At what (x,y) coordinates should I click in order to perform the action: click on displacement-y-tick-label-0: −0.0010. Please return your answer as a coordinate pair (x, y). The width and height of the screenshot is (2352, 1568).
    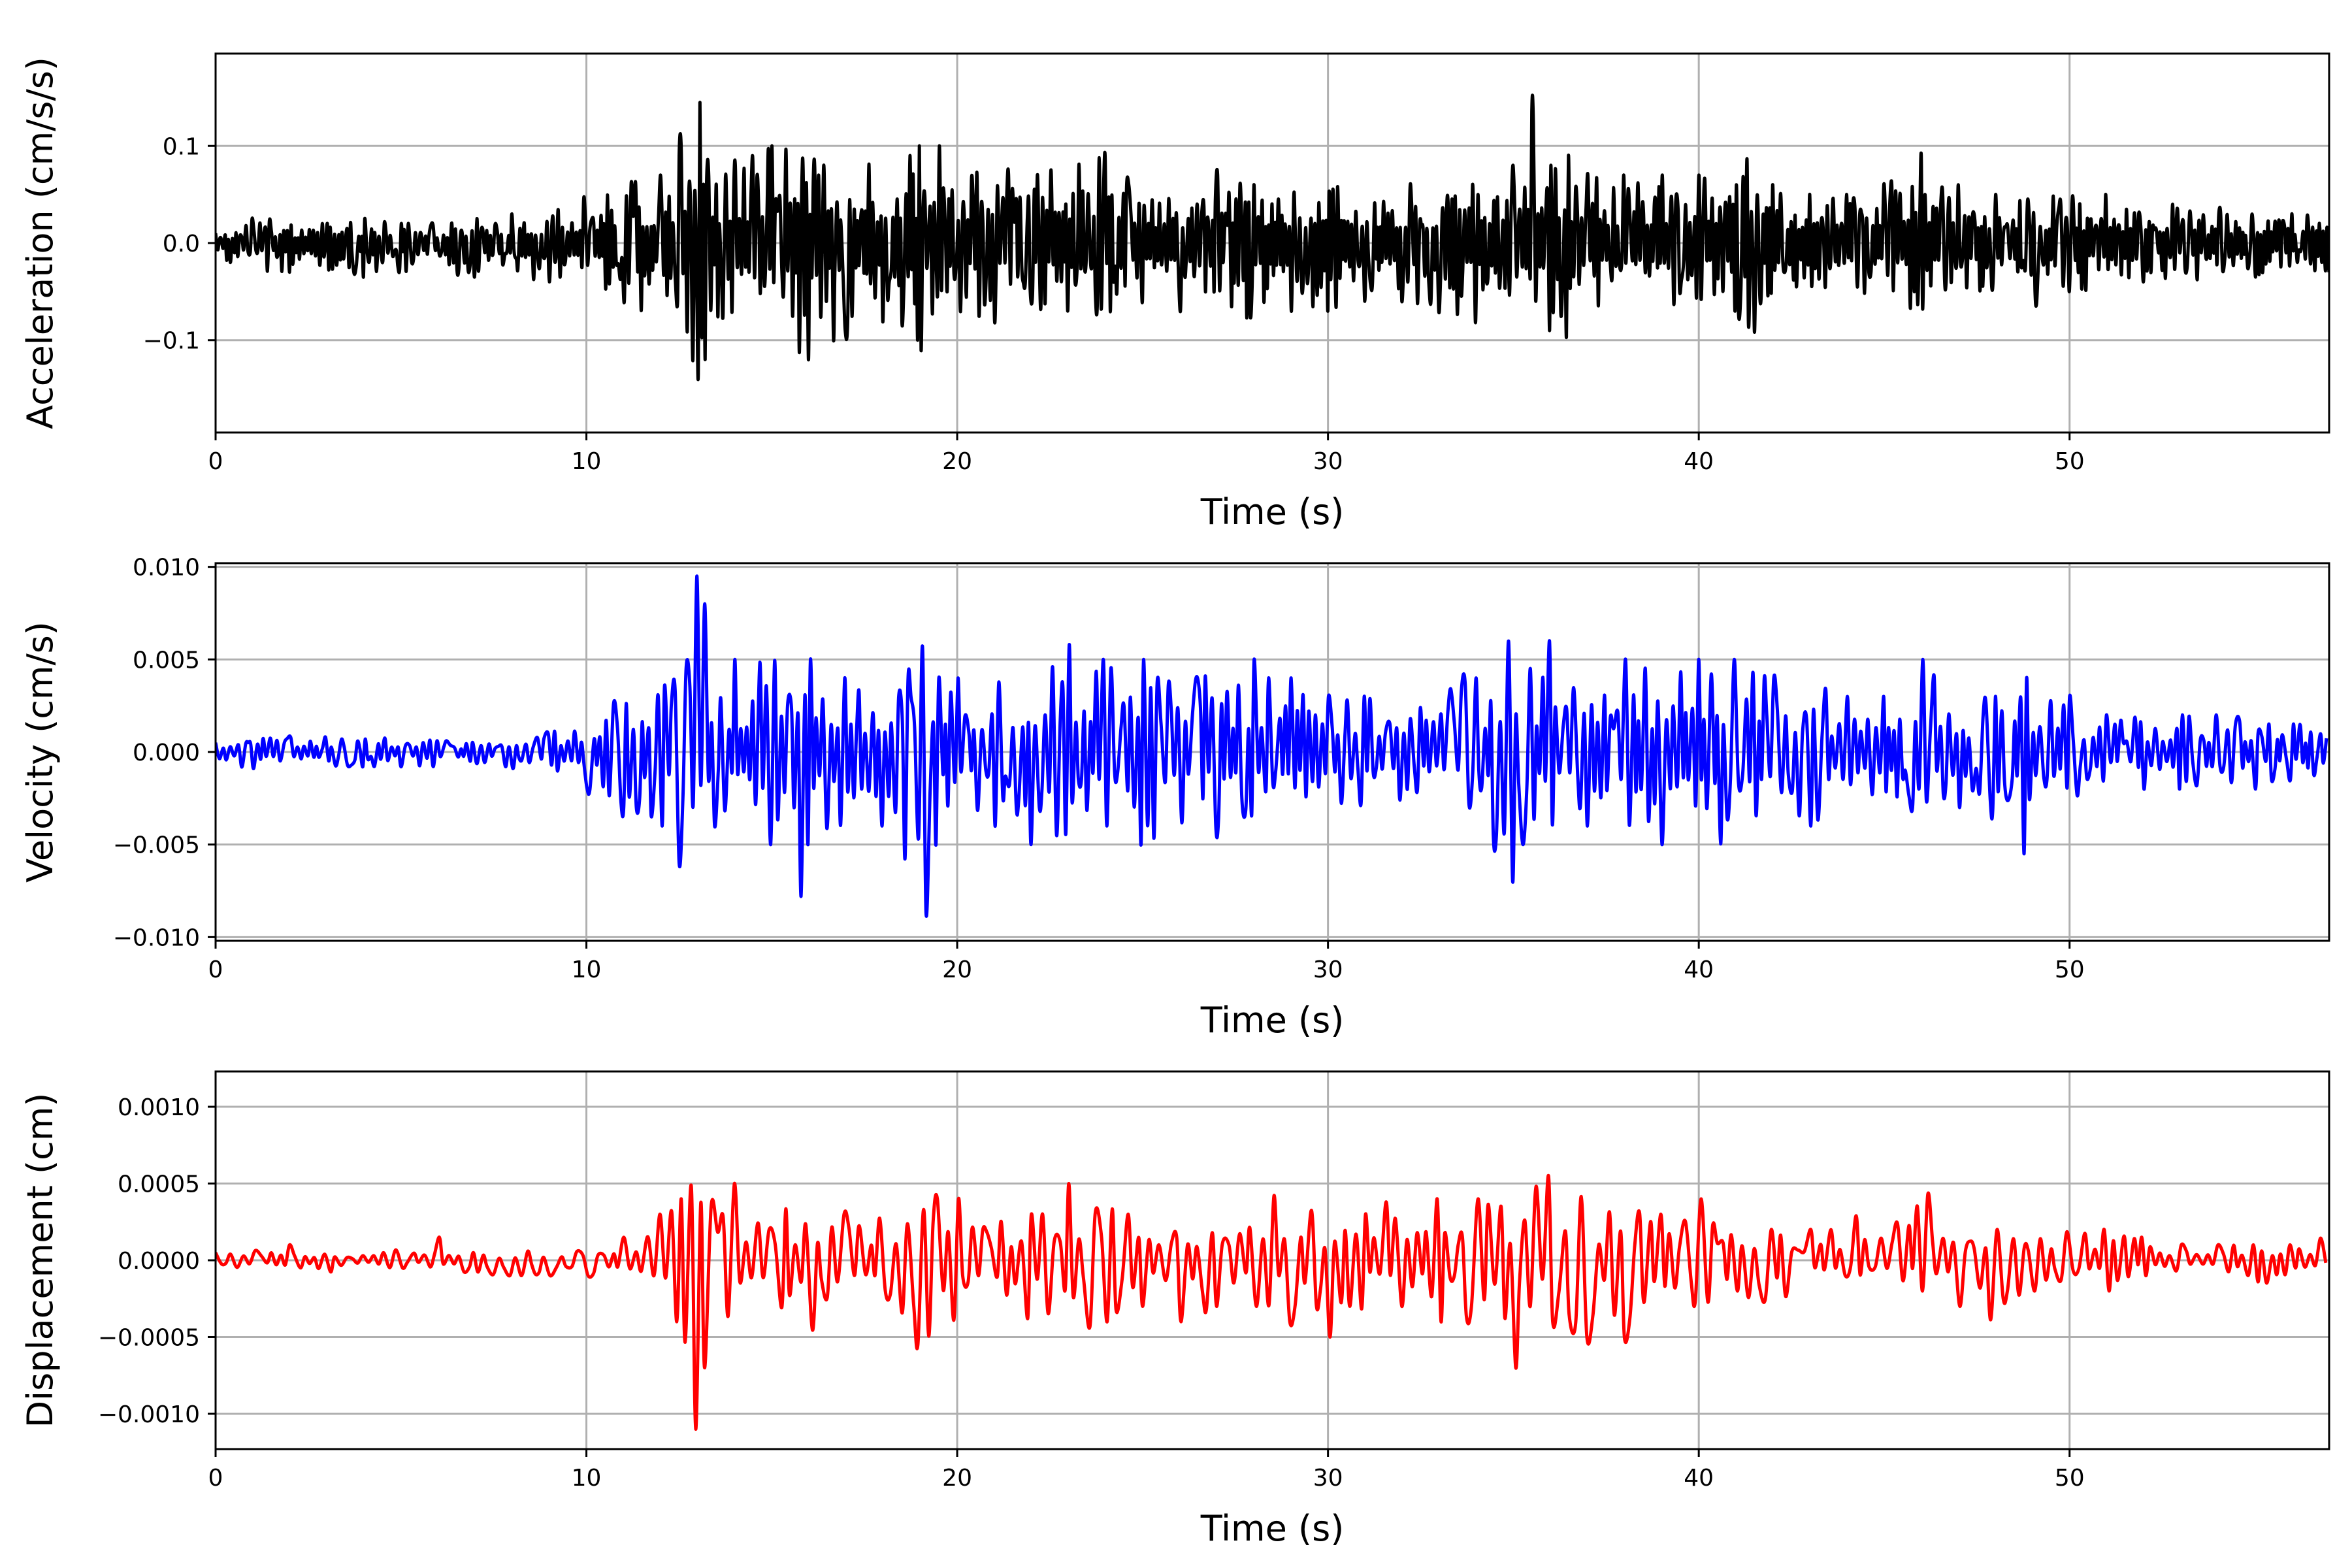
    Looking at the image, I should click on (149, 1414).